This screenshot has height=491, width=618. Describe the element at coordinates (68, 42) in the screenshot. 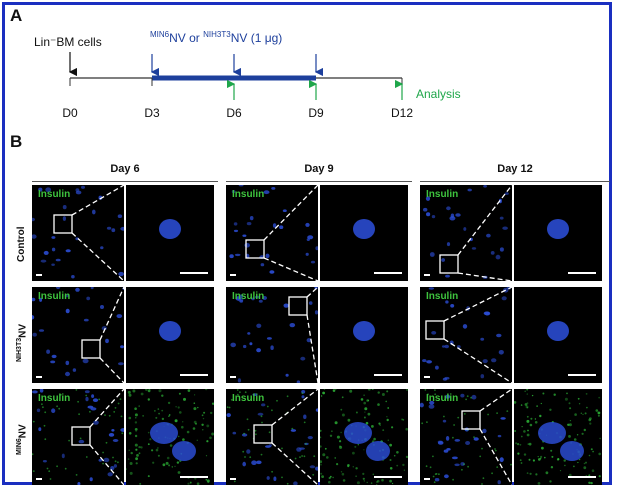

I see `lin-bm-cells-label: Lin⁻BM cells` at that location.